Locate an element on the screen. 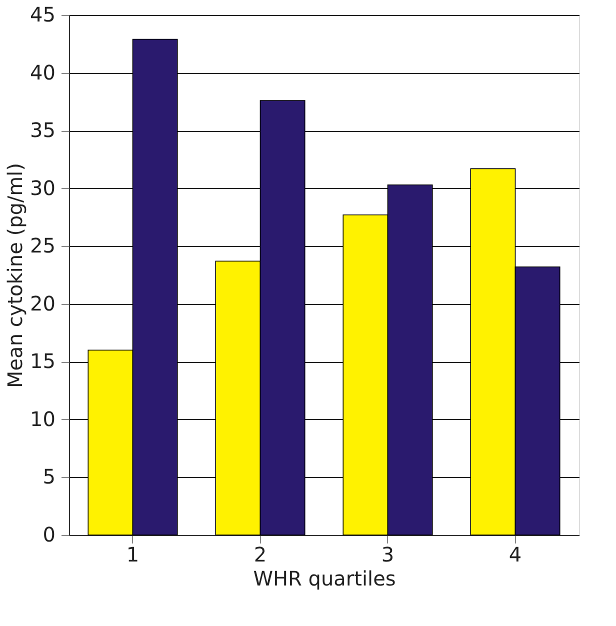 The image size is (616, 626). y-tick-label: 15 is located at coordinates (43, 361).